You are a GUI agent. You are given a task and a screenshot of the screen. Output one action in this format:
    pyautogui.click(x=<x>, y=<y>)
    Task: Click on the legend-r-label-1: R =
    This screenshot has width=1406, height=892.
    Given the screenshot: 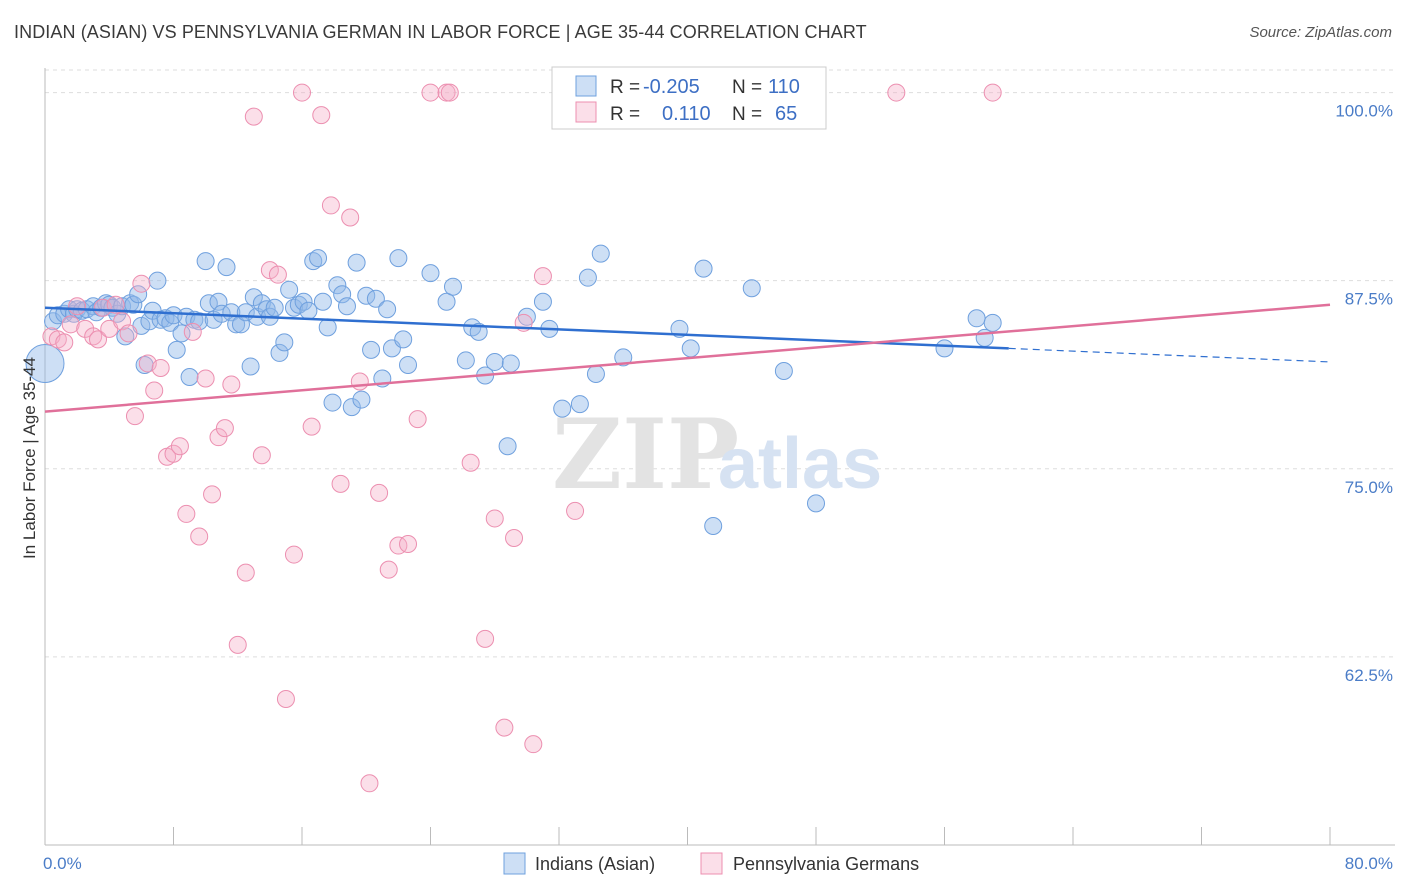 What is the action you would take?
    pyautogui.click(x=625, y=87)
    